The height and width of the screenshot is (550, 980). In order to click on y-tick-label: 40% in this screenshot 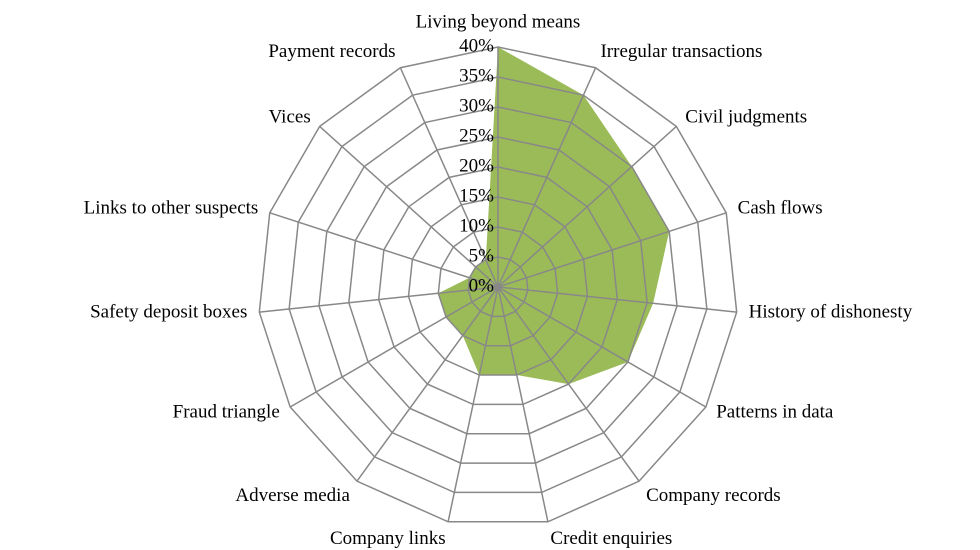, I will do `click(476, 45)`.